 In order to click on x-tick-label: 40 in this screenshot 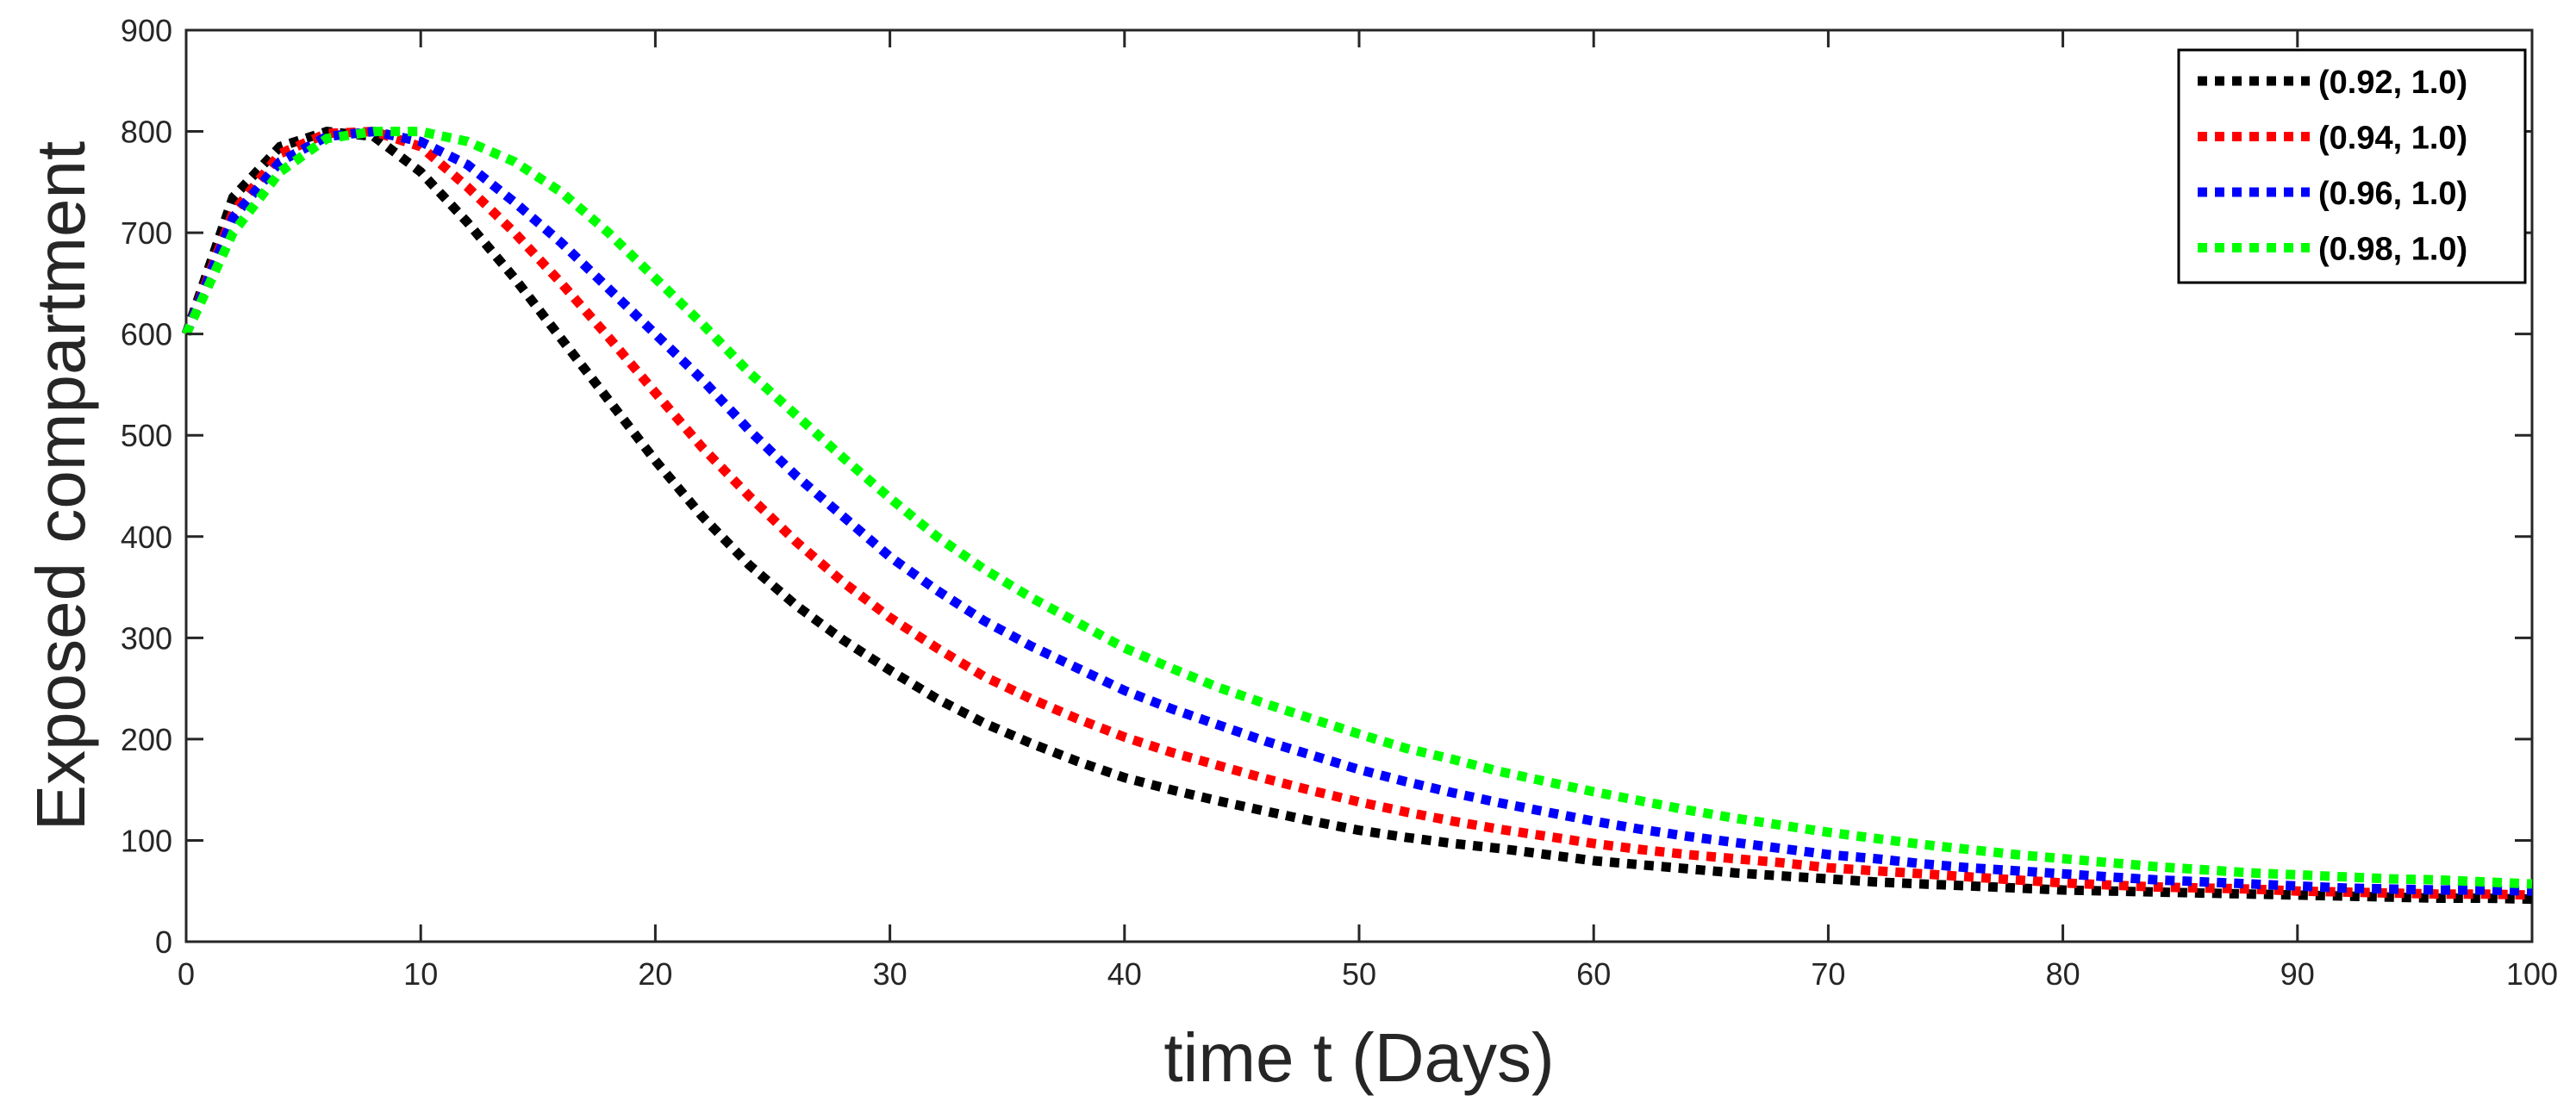, I will do `click(1124, 974)`.